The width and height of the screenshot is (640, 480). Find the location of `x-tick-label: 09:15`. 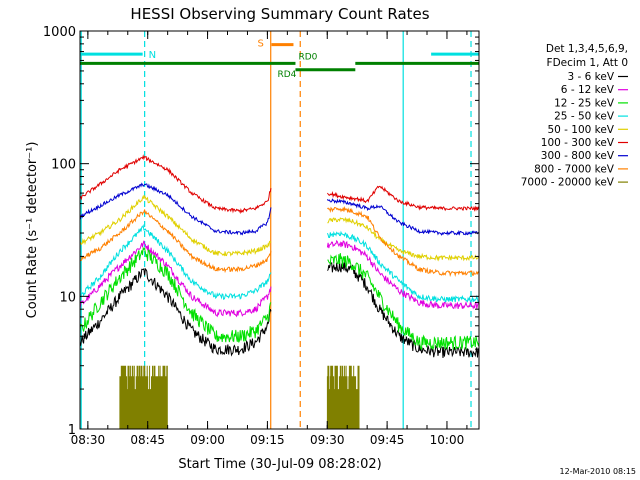

x-tick-label: 09:15 is located at coordinates (267, 440).